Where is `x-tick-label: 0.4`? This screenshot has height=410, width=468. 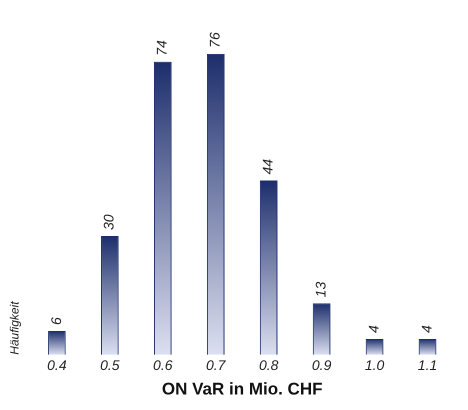
x-tick-label: 0.4 is located at coordinates (57, 365).